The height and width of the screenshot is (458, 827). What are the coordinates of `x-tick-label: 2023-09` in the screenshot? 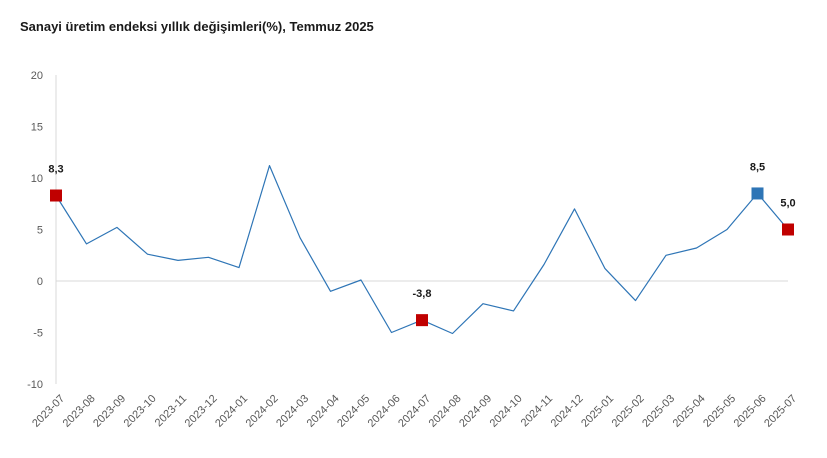 It's located at (109, 411).